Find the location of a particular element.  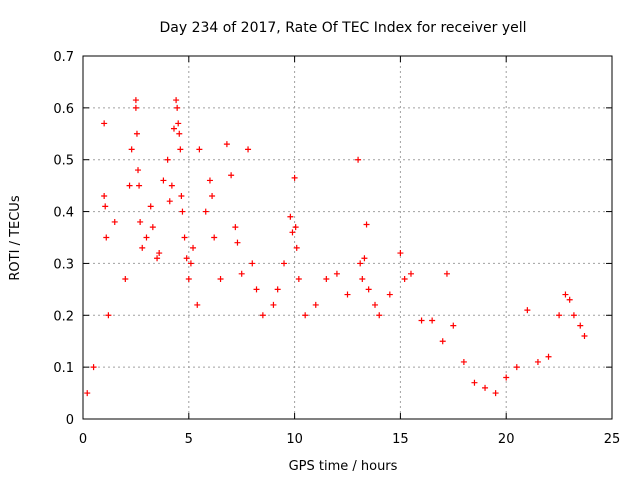

x-tick-label: 10 is located at coordinates (294, 439).